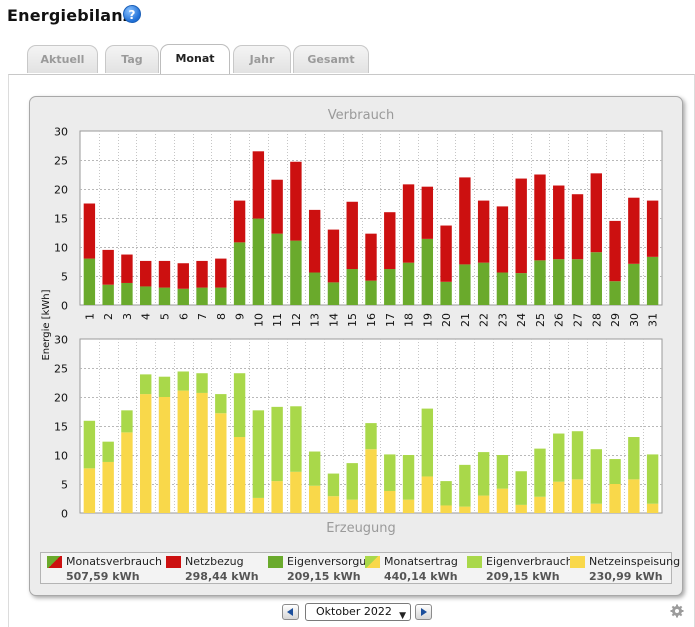 This screenshot has width=695, height=627. Describe the element at coordinates (529, 561) in the screenshot. I see `legend-label: Eigenverbrauch` at that location.